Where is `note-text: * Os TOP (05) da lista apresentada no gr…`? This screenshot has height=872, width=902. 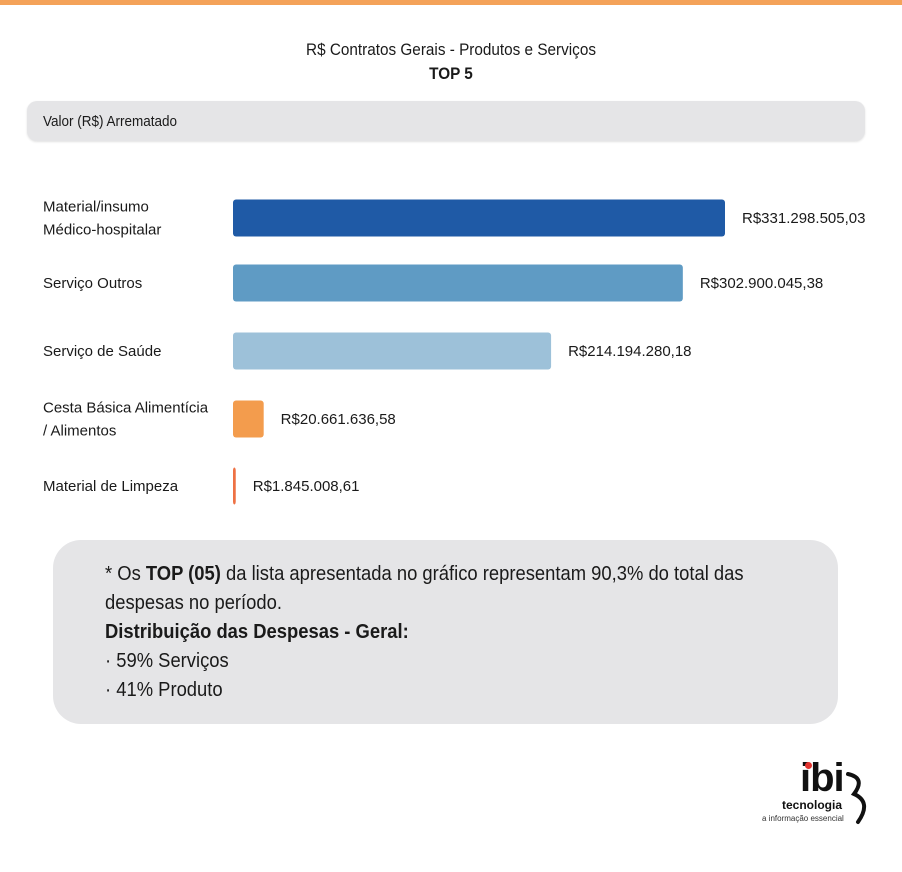 note-text: * Os TOP (05) da lista apresentada no gr… is located at coordinates (465, 632).